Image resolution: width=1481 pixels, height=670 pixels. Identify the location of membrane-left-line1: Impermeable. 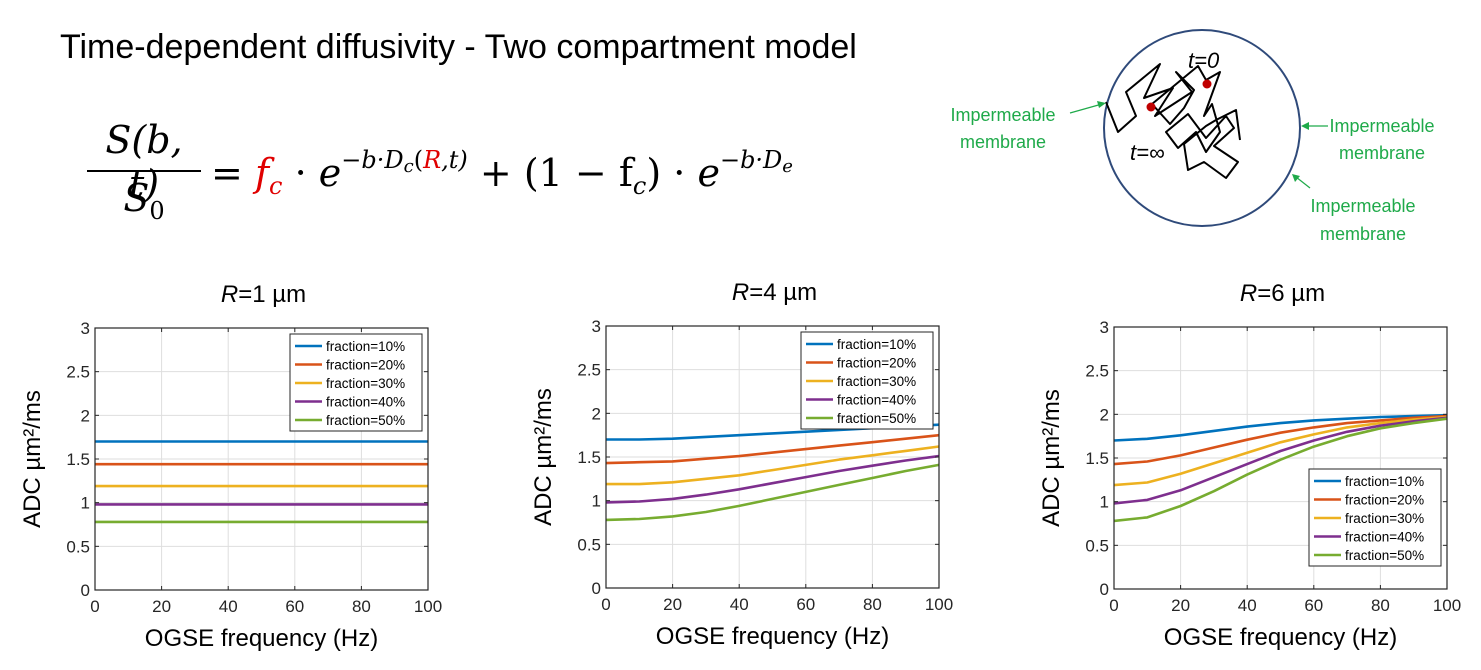
(1002, 115).